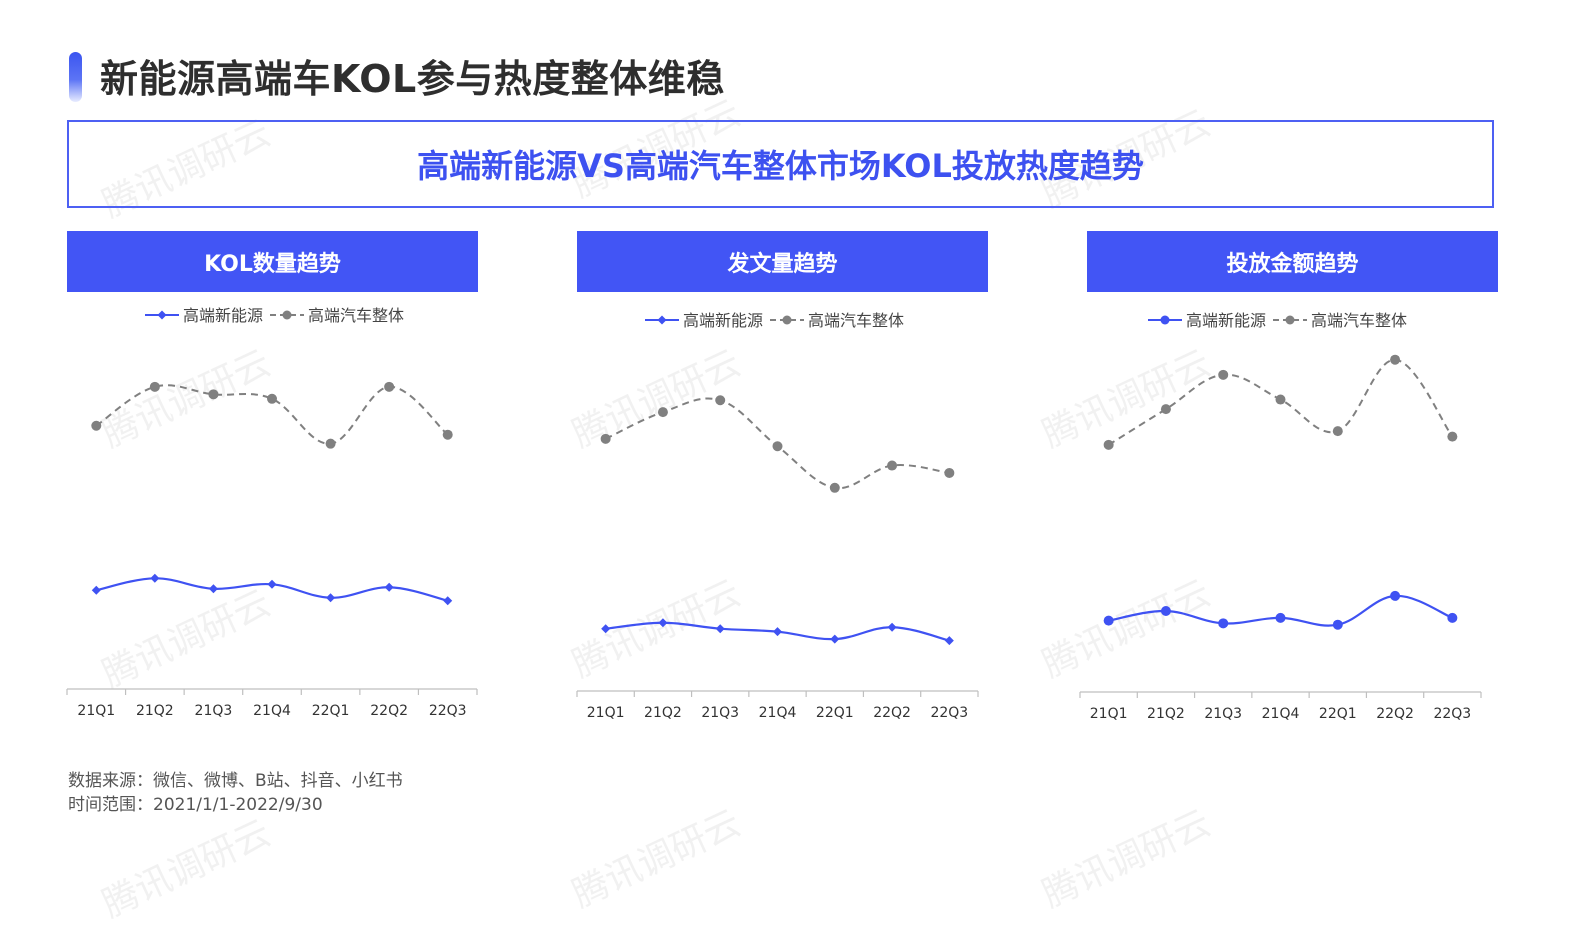 The width and height of the screenshot is (1587, 928). Describe the element at coordinates (272, 512) in the screenshot. I see `line-chart-0: 21Q1 21Q2 21Q3 21Q4 22Q1 22Q2 22Q3 高端新能源 高端汽车整体` at that location.